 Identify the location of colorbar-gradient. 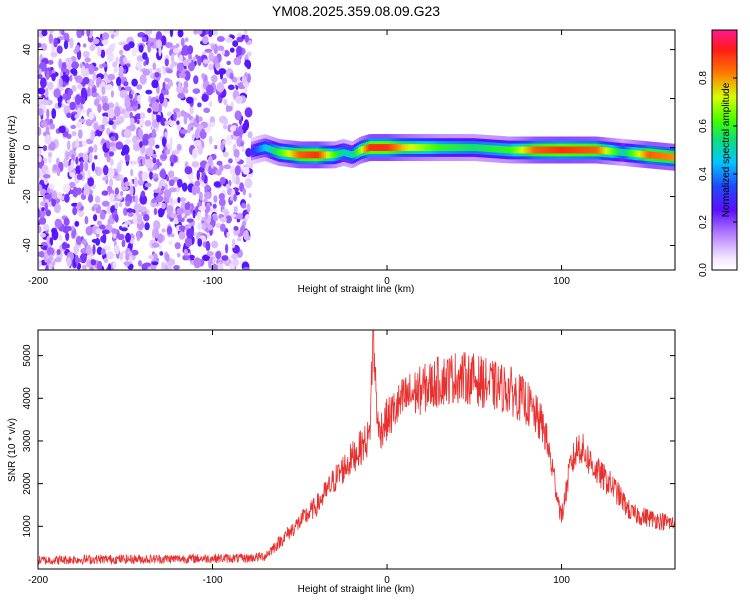
(724, 150).